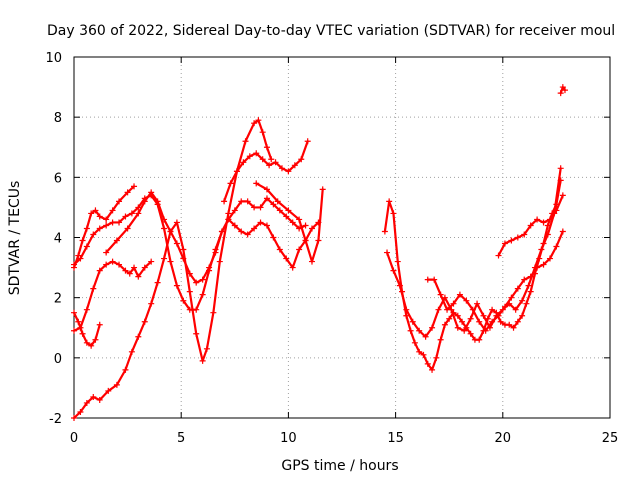 The height and width of the screenshot is (480, 640). I want to click on x-tick-label: 20, so click(503, 438).